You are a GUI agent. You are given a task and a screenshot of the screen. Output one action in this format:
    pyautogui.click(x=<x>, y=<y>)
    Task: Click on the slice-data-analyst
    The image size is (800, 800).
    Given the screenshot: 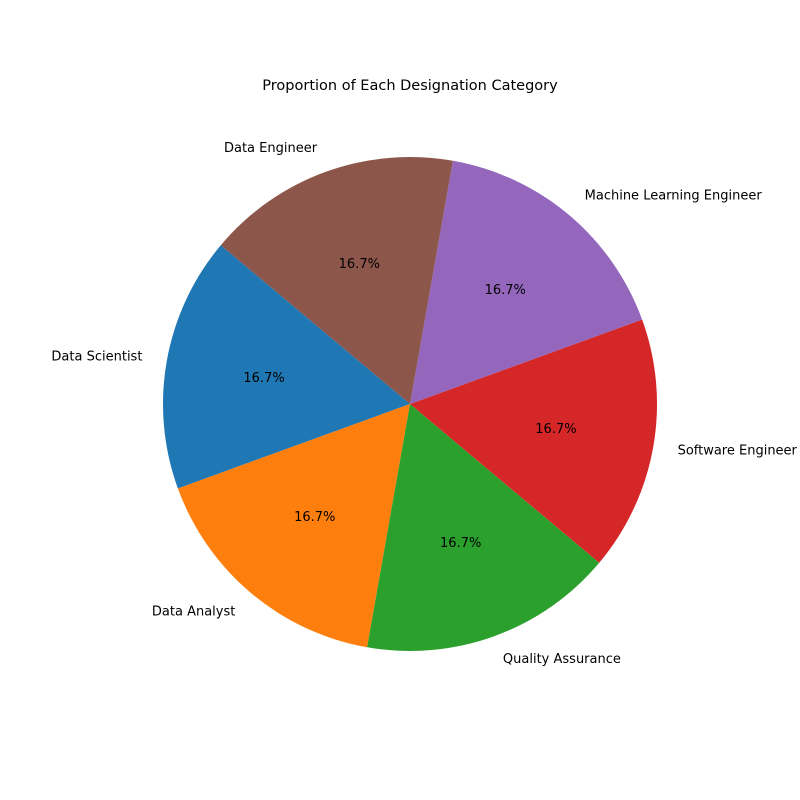 What is the action you would take?
    pyautogui.click(x=293, y=526)
    